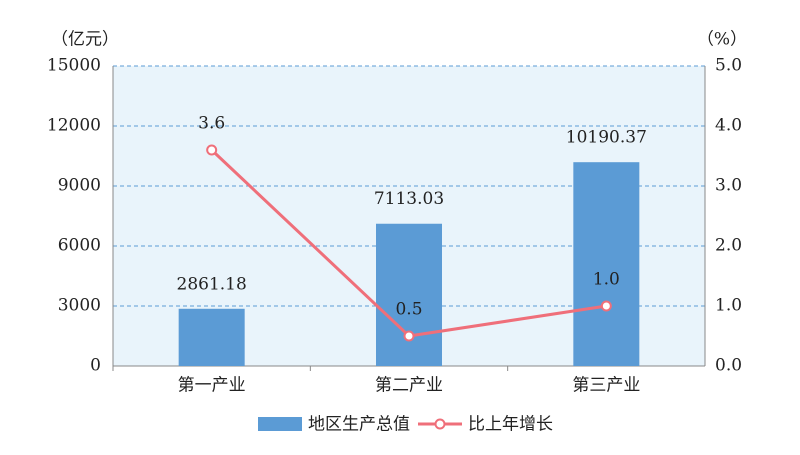 This screenshot has height=455, width=800. I want to click on y2-tick-label: 4.0, so click(728, 126).